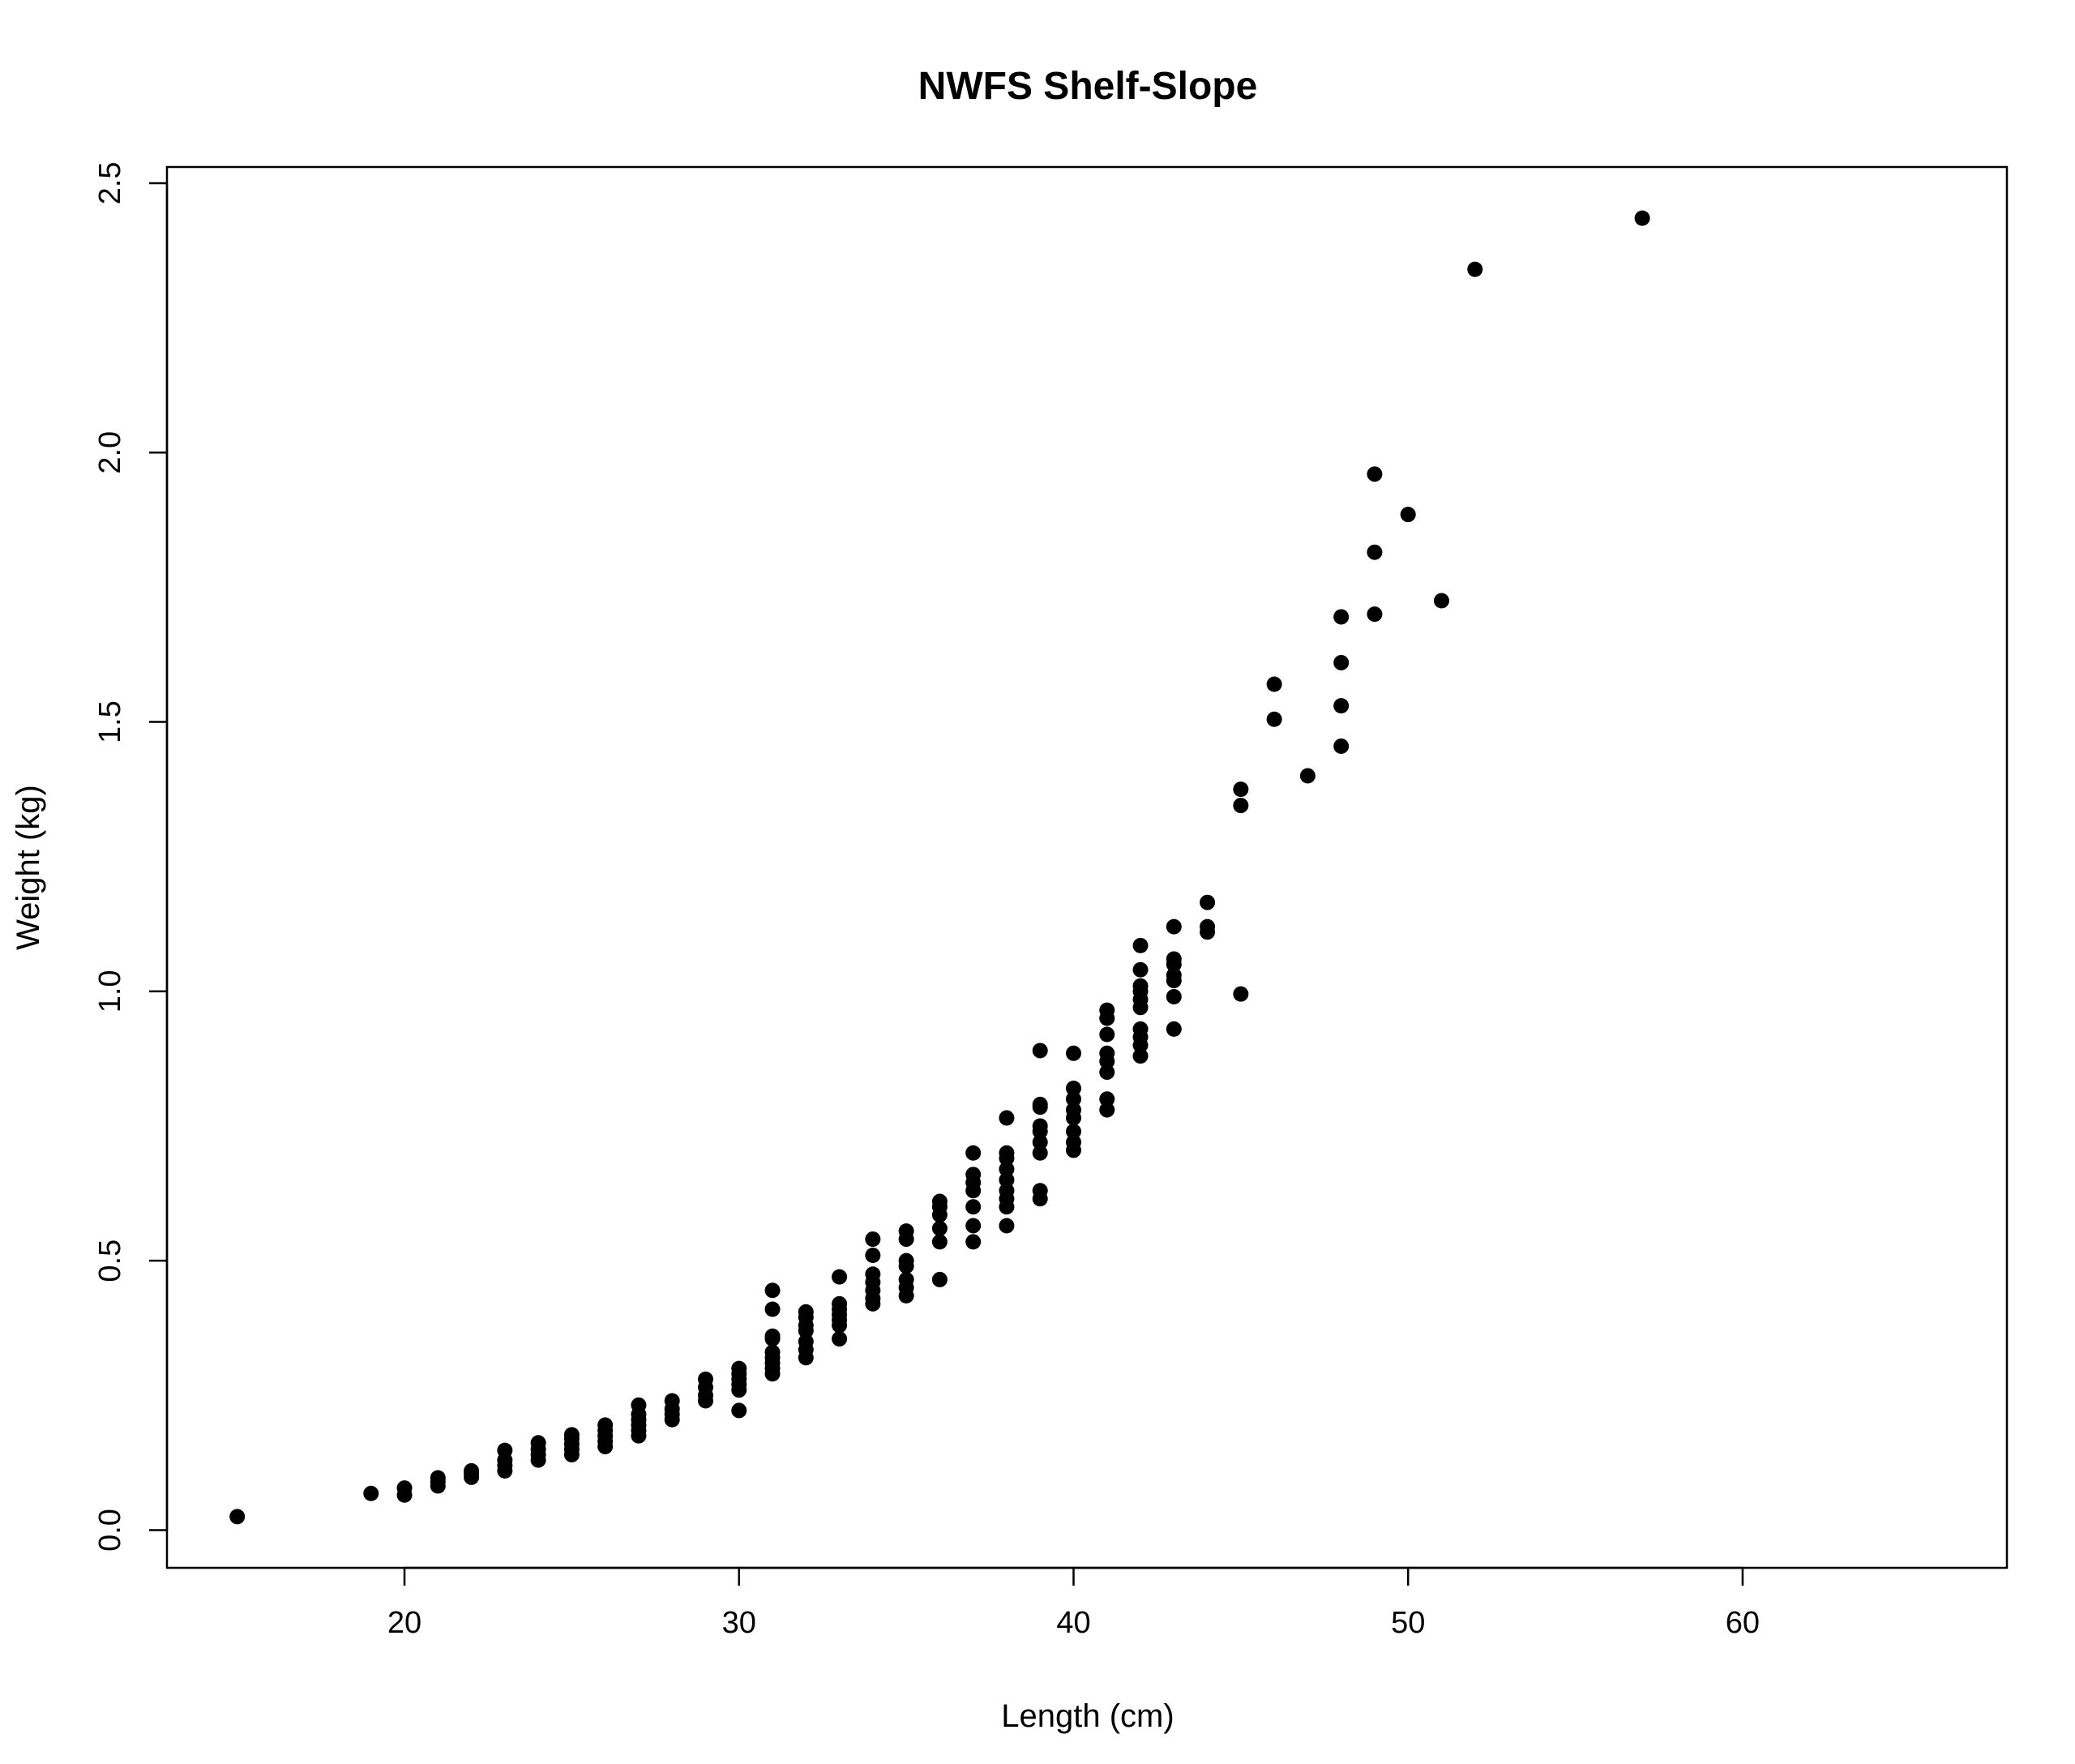 The image size is (2075, 1764). I want to click on y-axis: 0.0 0.5 1.0 1.5 2.0 2.5, so click(131, 857).